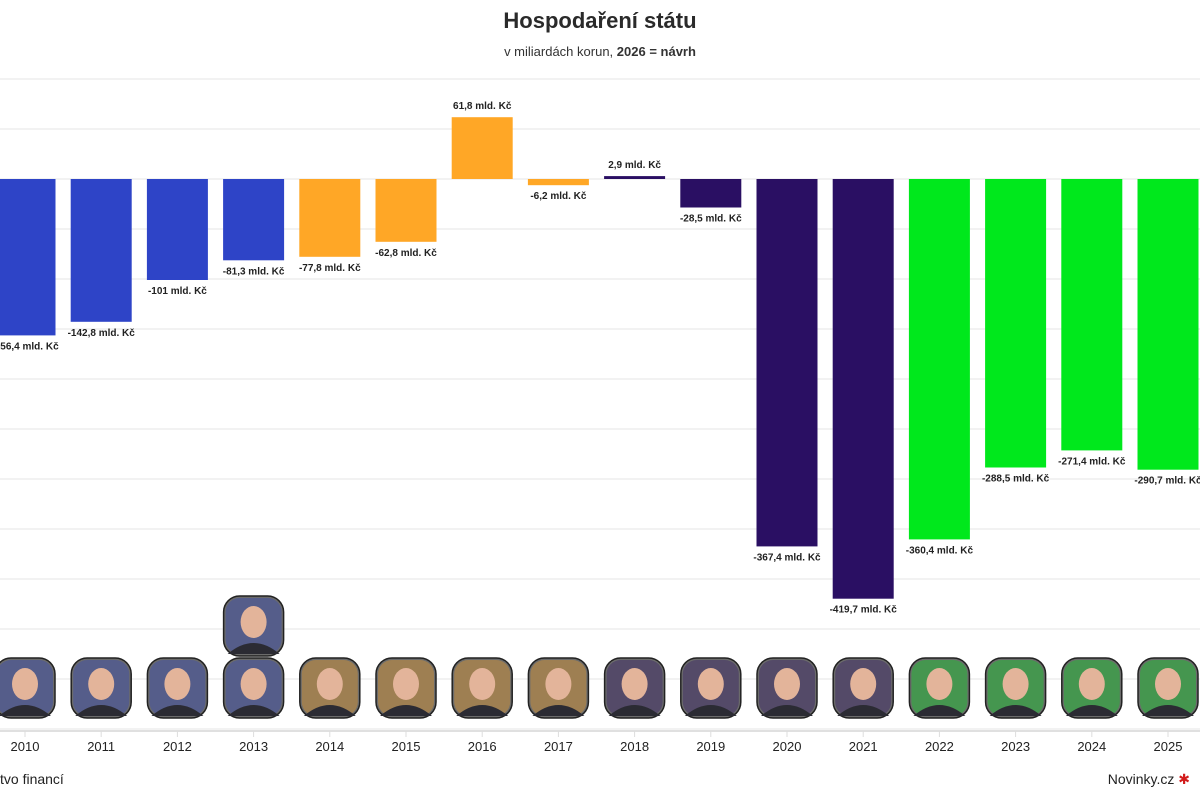  Describe the element at coordinates (1168, 324) in the screenshot. I see `bar-2025` at that location.